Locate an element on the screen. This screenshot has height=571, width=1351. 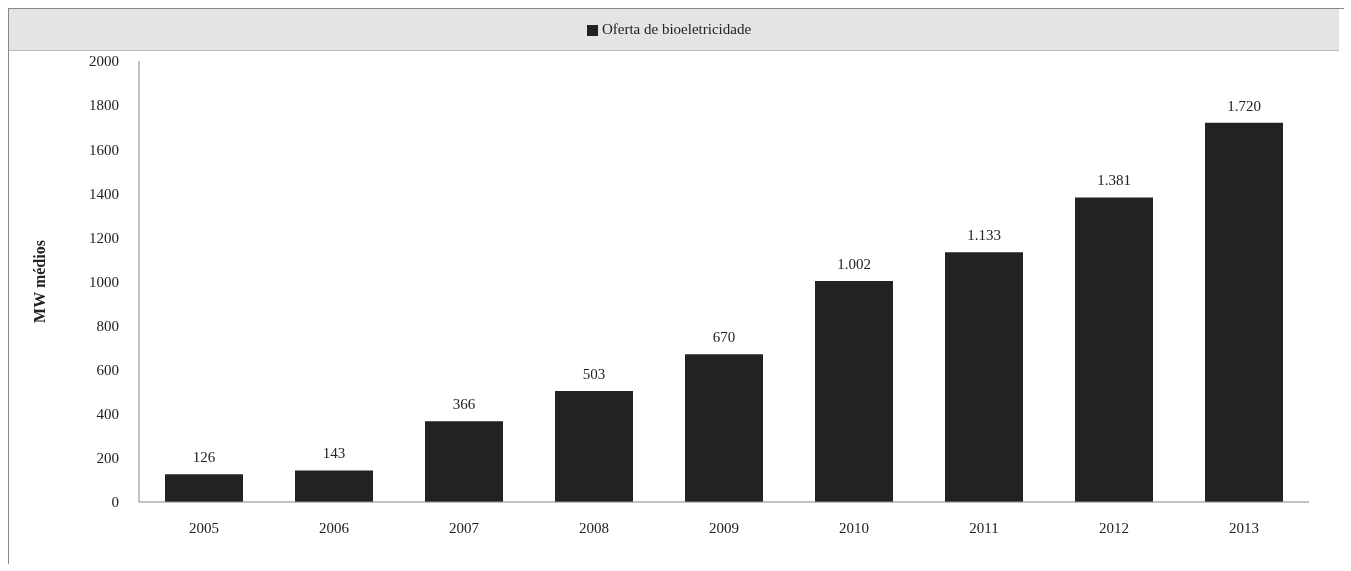
text: 1.133 is located at coordinates (984, 235).